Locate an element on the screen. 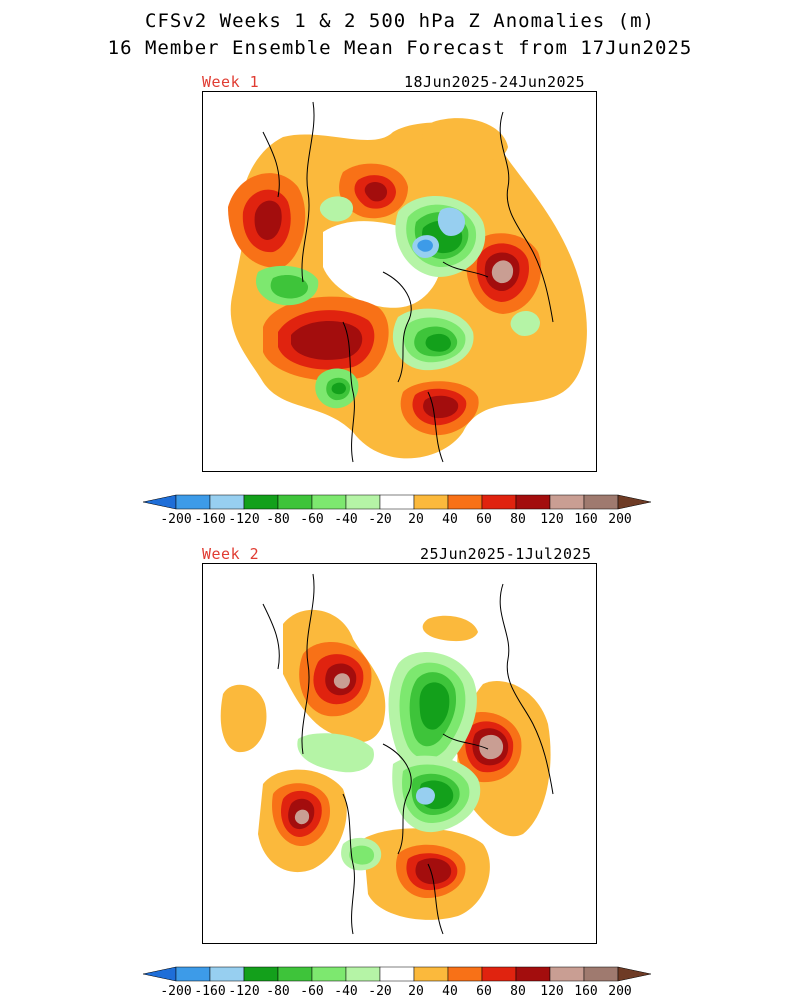 The image size is (800, 1007). week2-date-range: 25Jun2025-1Jul2025 is located at coordinates (506, 554).